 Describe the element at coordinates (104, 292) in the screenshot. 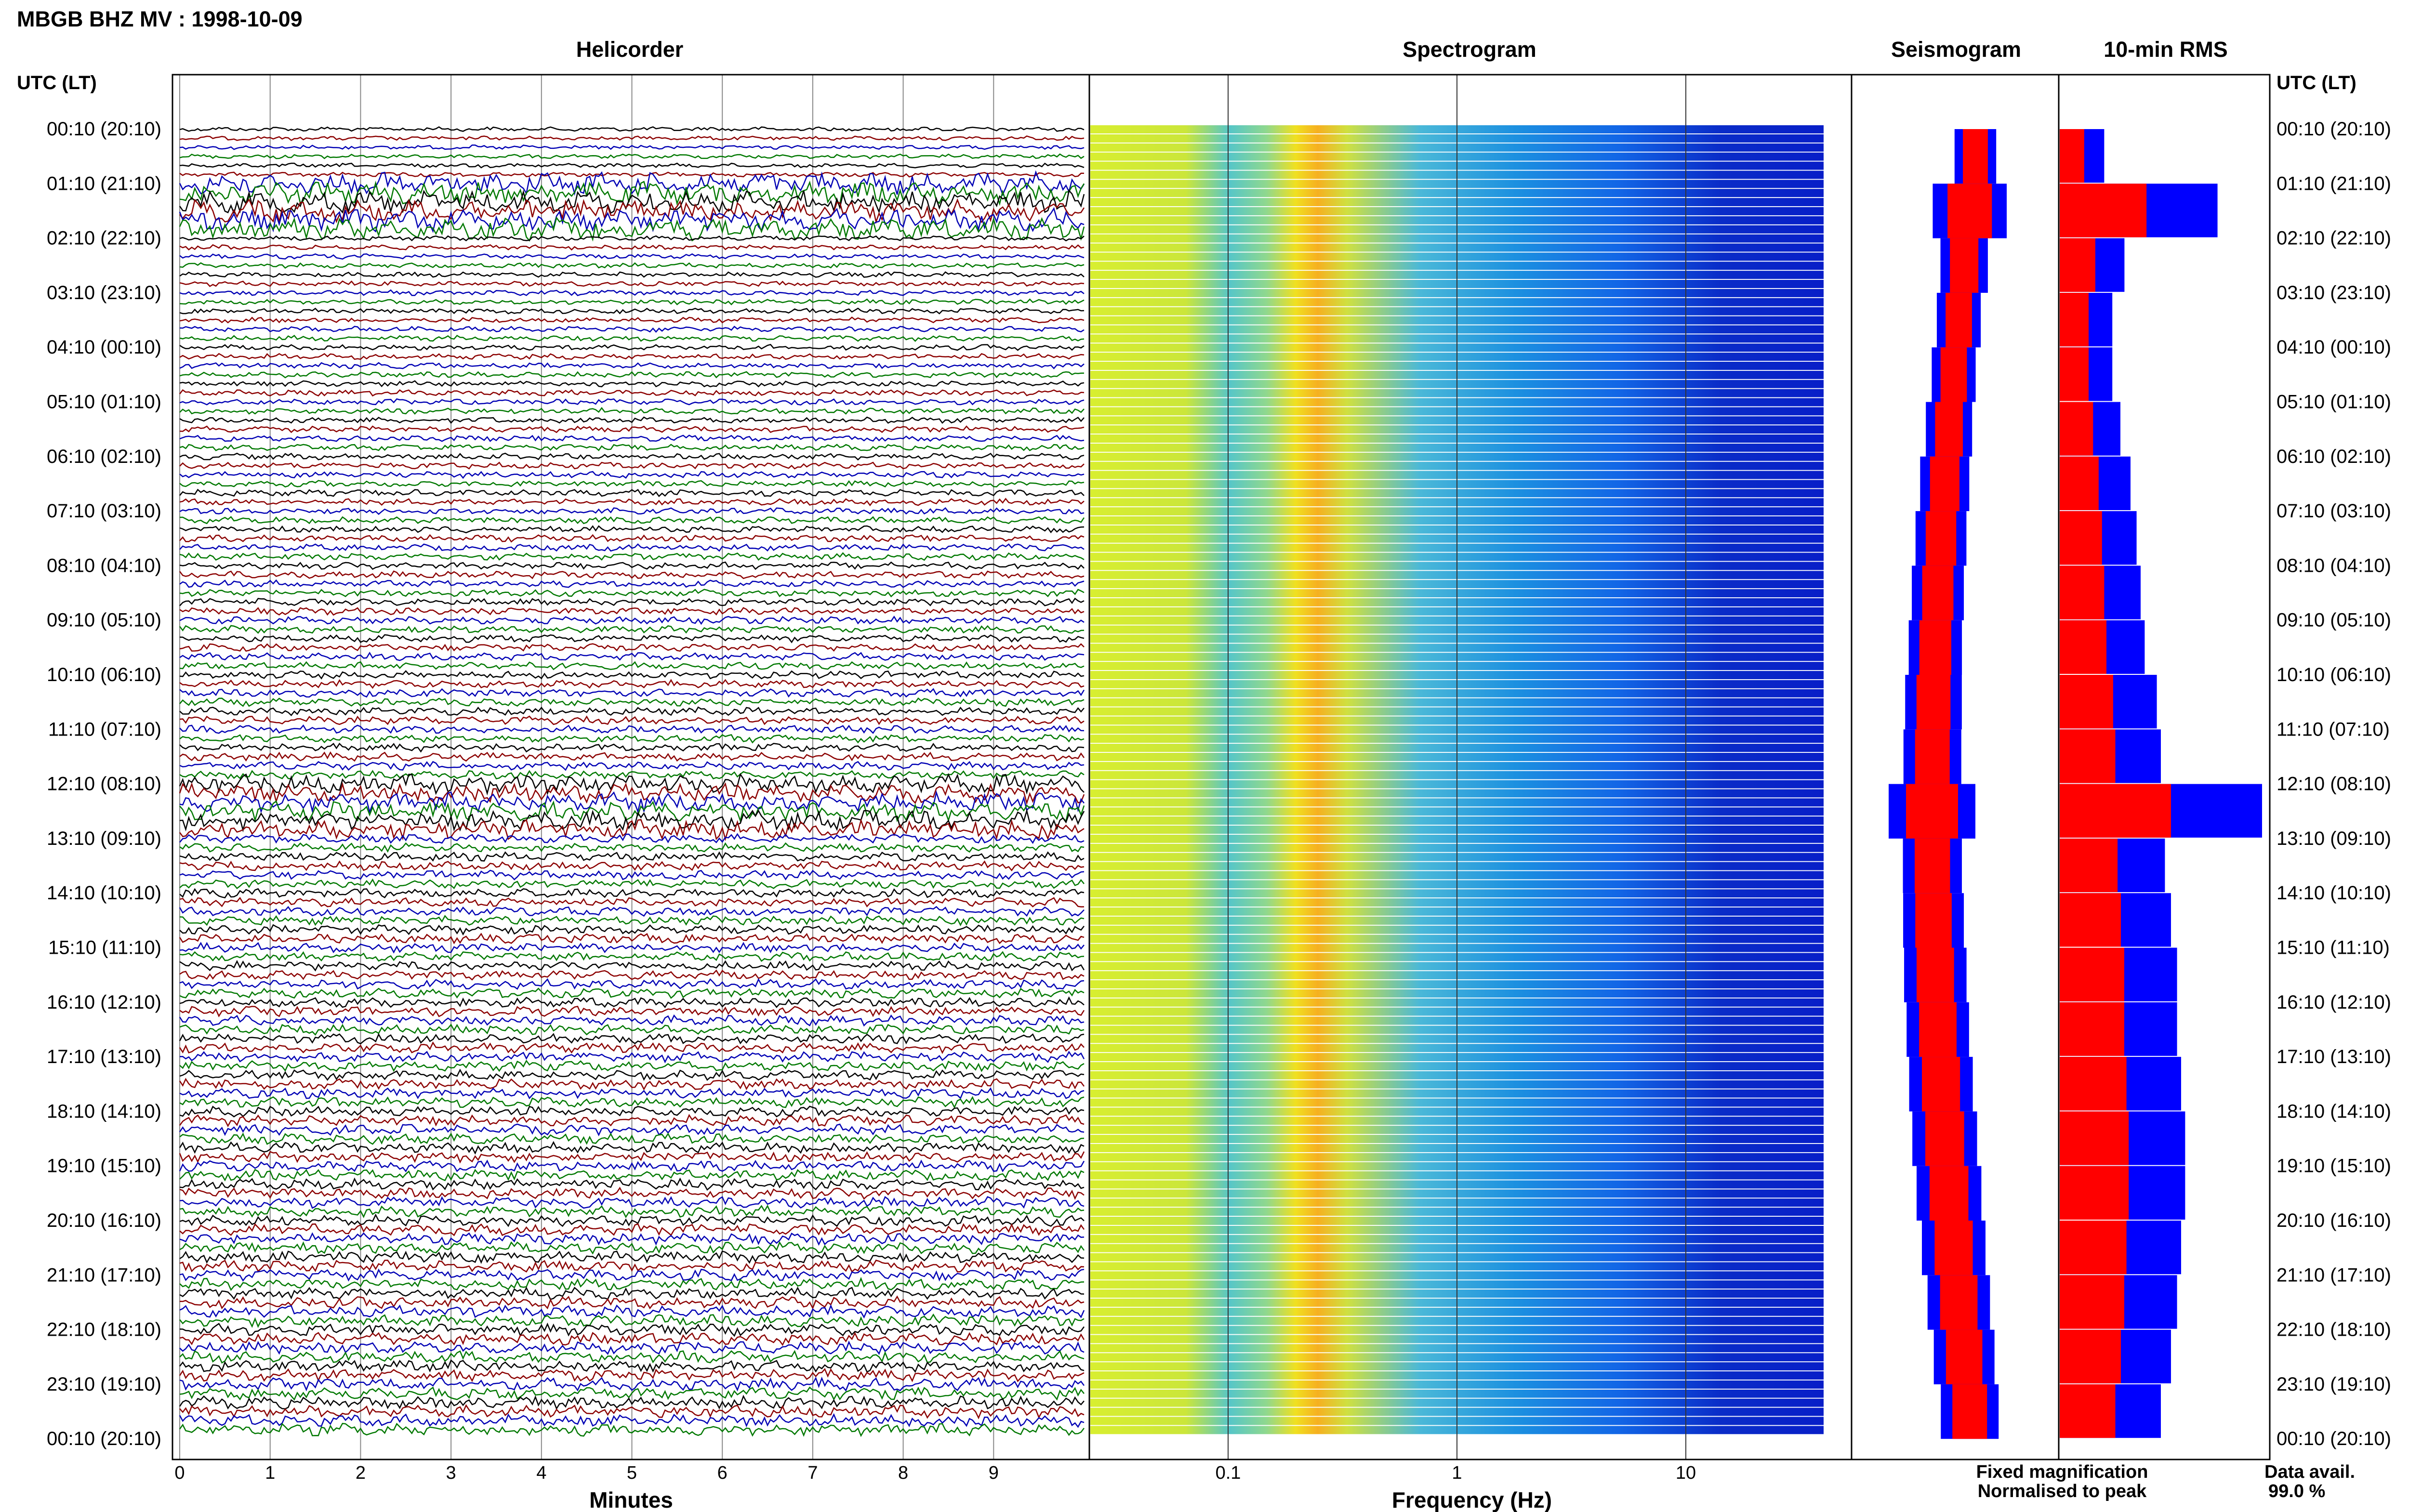

I see `time-label-left: 03:10 (23:10)` at that location.